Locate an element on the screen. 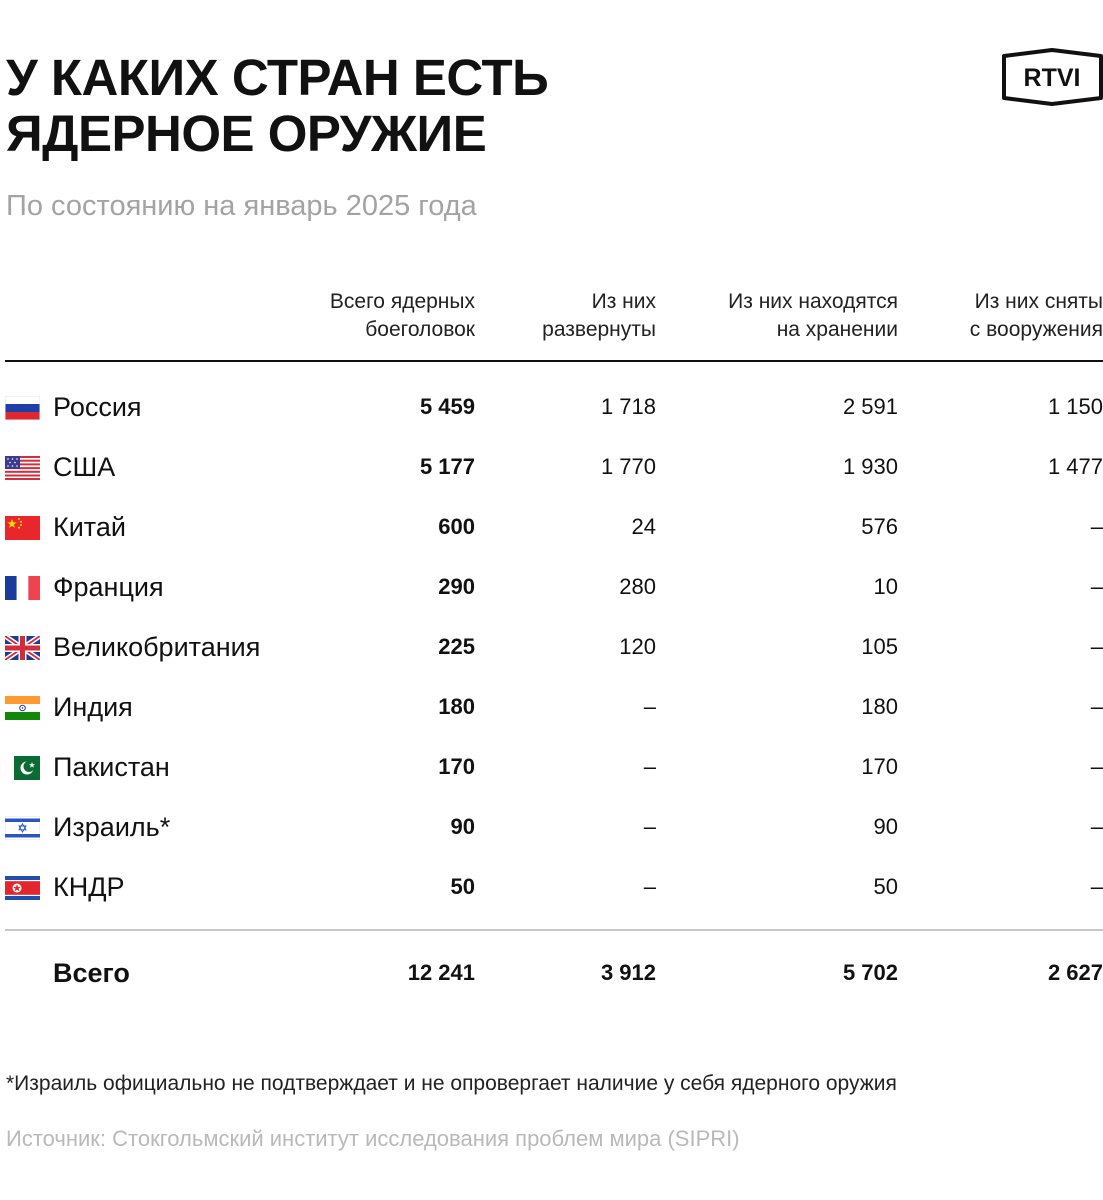 The height and width of the screenshot is (1200, 1103). table-row: Великобритания 225 120 105 – is located at coordinates (551, 649).